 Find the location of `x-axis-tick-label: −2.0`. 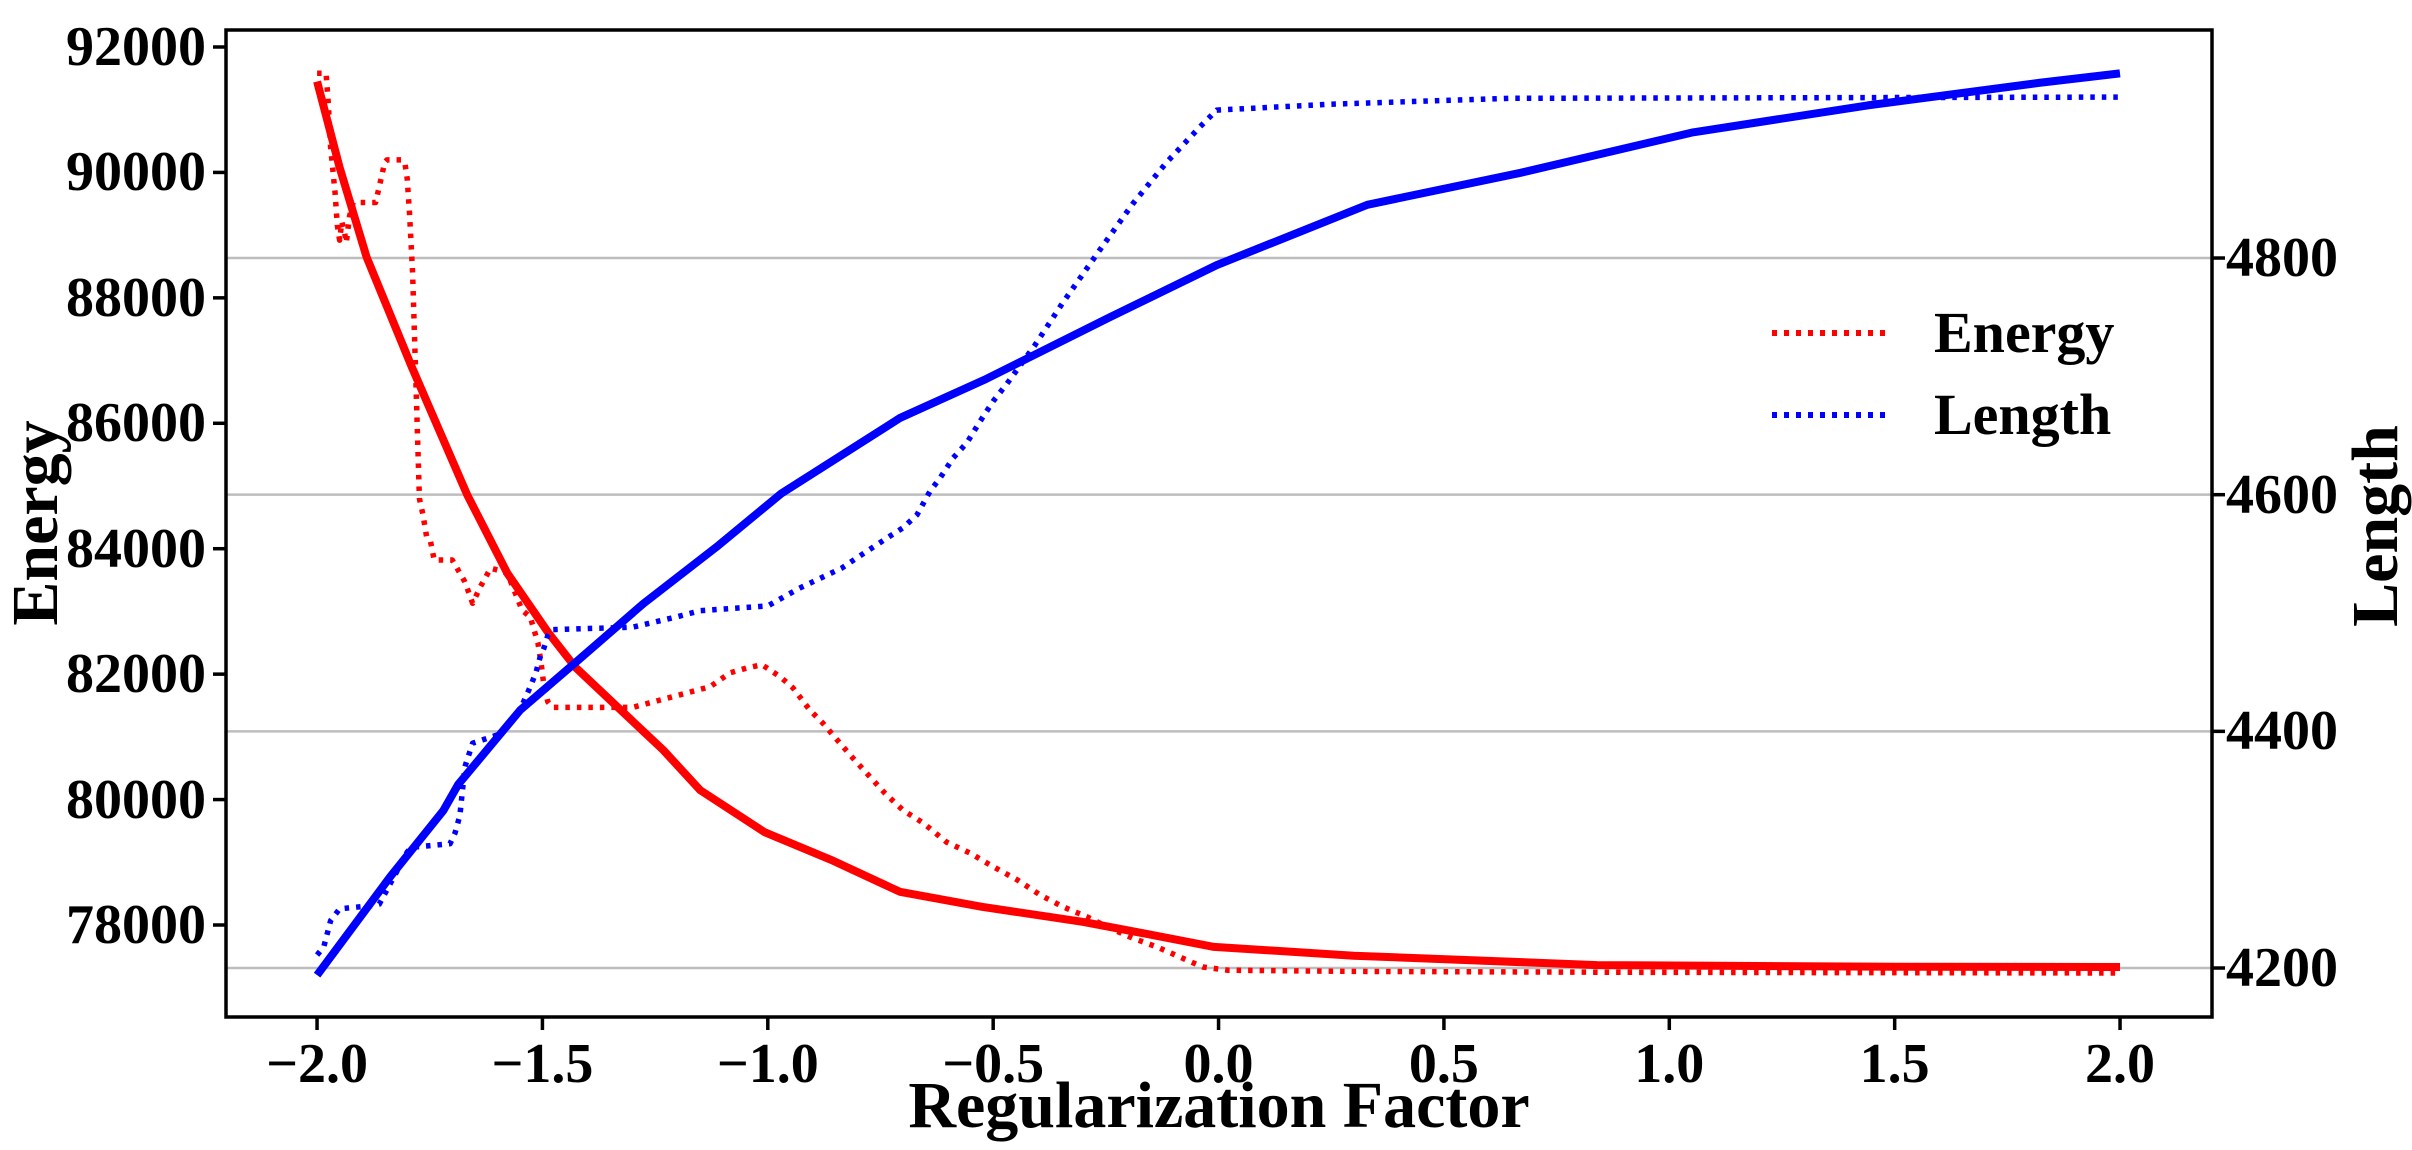

x-axis-tick-label: −2.0 is located at coordinates (317, 1064).